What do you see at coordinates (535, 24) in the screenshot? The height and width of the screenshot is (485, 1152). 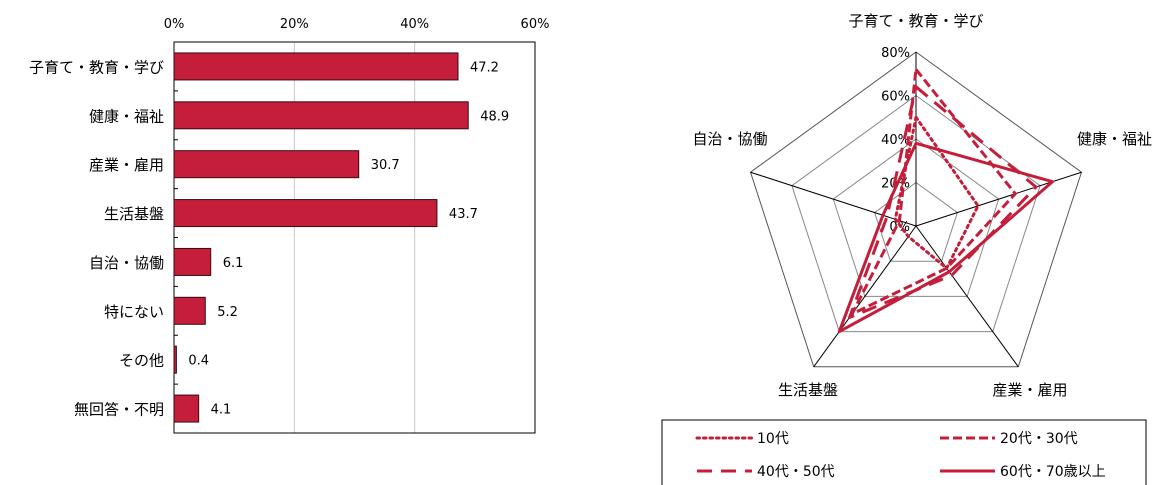 I see `x-tick-label: 60%` at bounding box center [535, 24].